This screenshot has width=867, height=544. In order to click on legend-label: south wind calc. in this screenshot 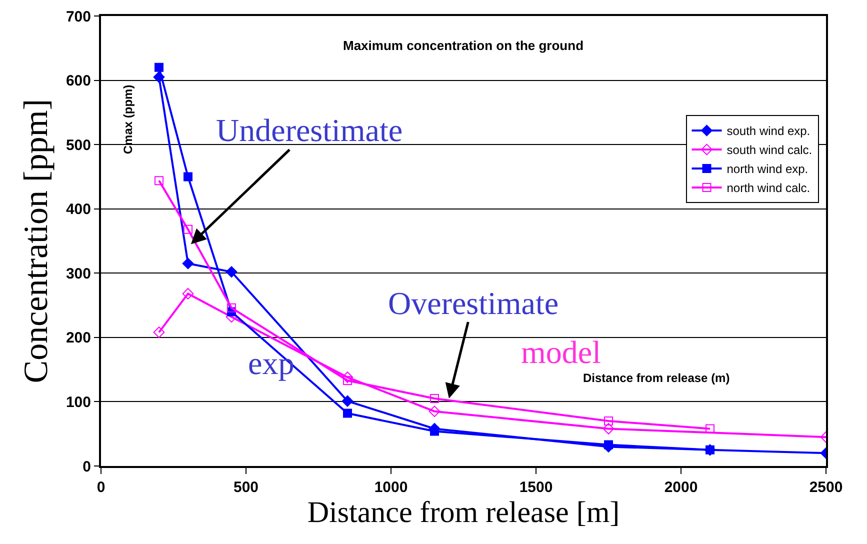, I will do `click(769, 150)`.